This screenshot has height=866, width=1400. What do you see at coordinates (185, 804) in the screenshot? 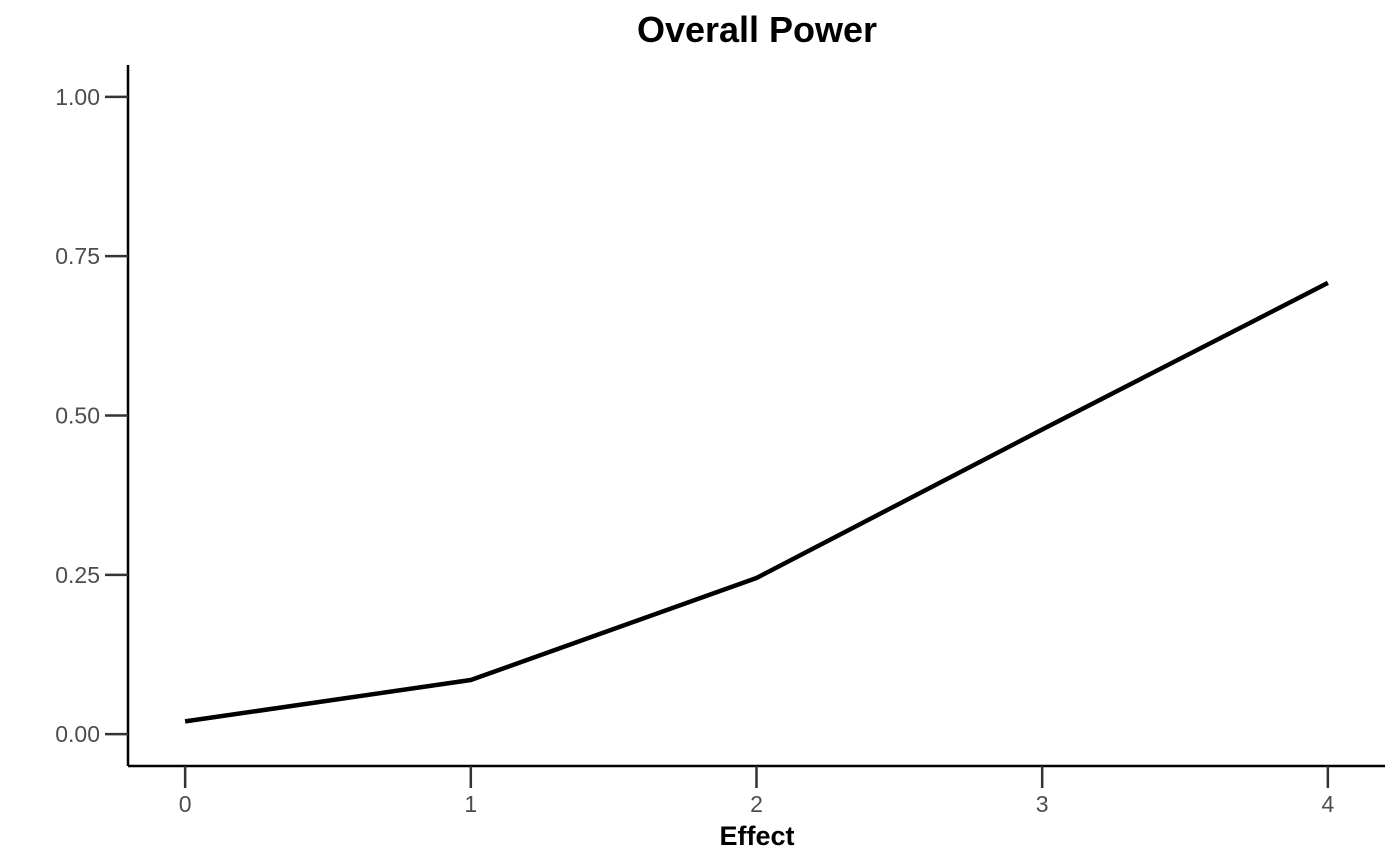
I see `x-tick-label: 0` at bounding box center [185, 804].